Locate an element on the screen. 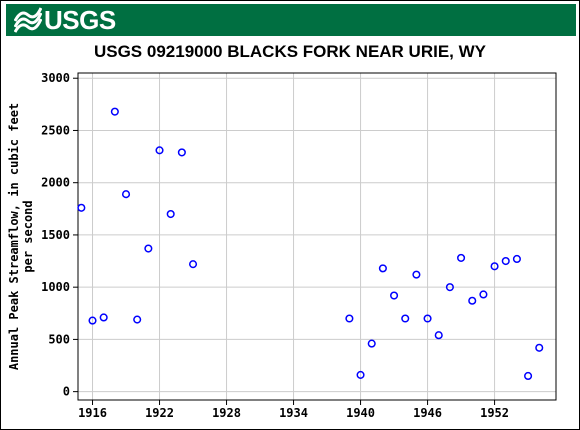  y-tick-label: 500 is located at coordinates (59, 339).